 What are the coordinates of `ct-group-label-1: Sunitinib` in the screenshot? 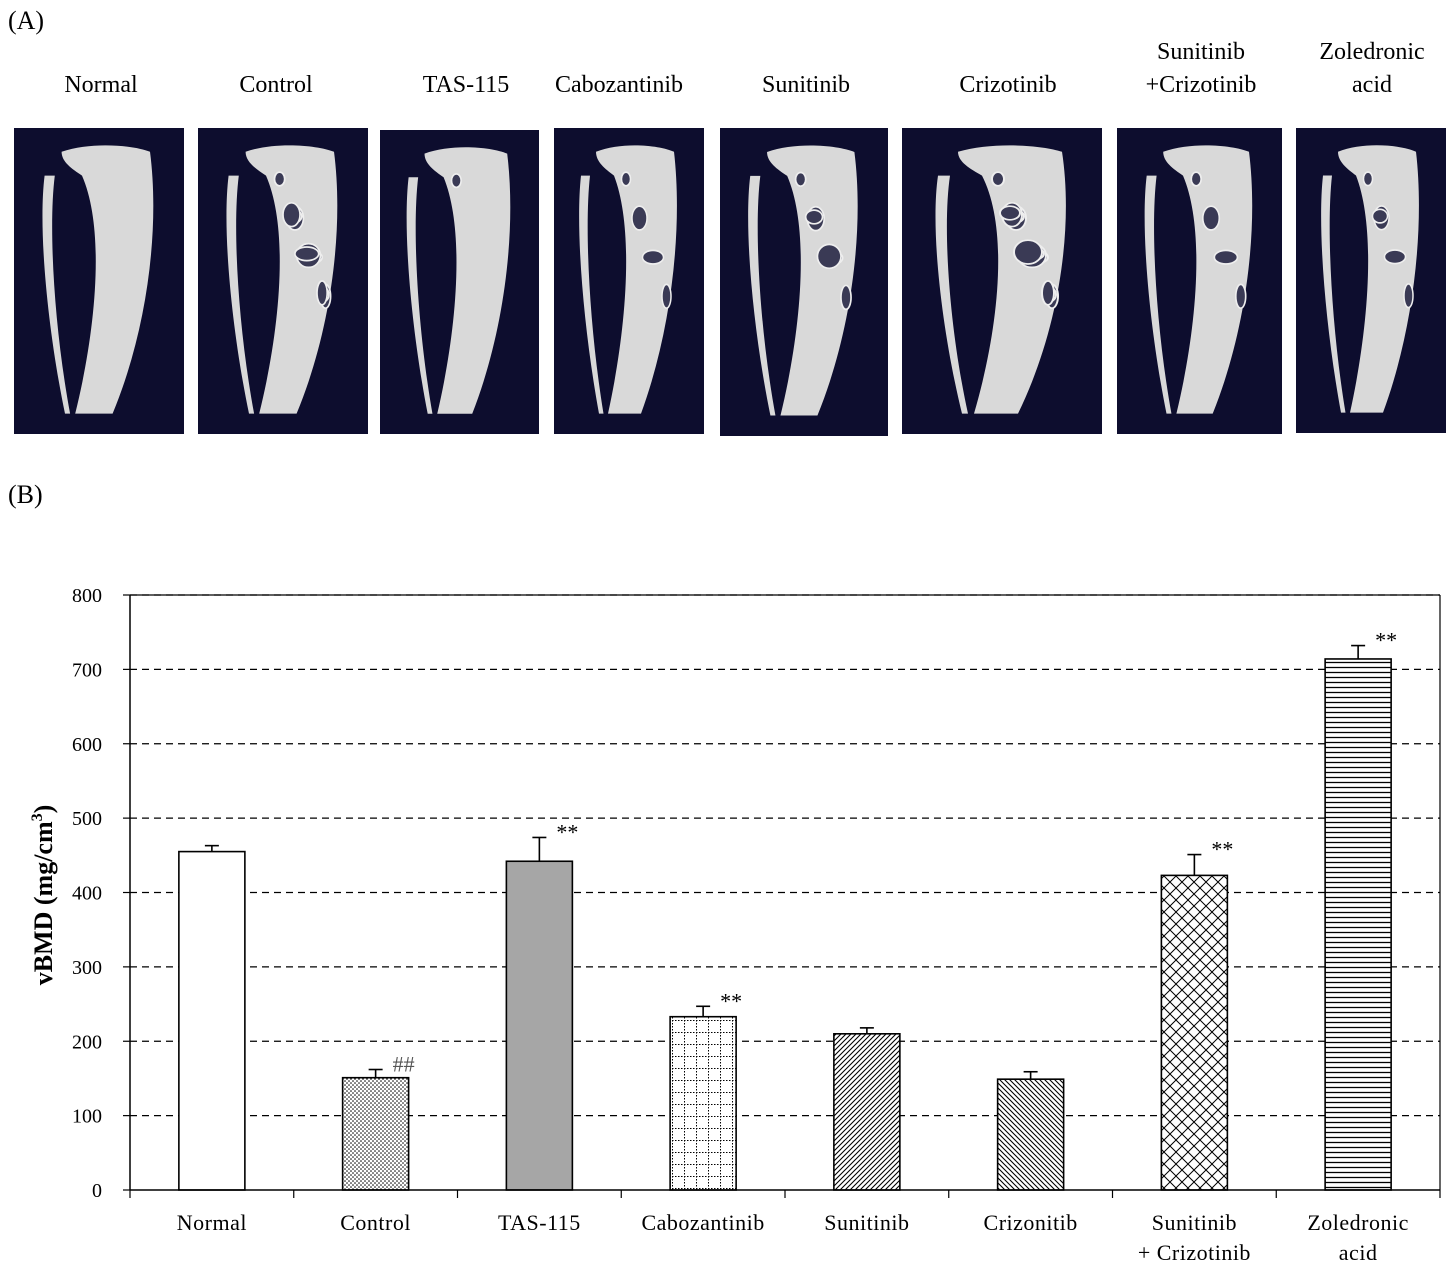 It's located at (1201, 52).